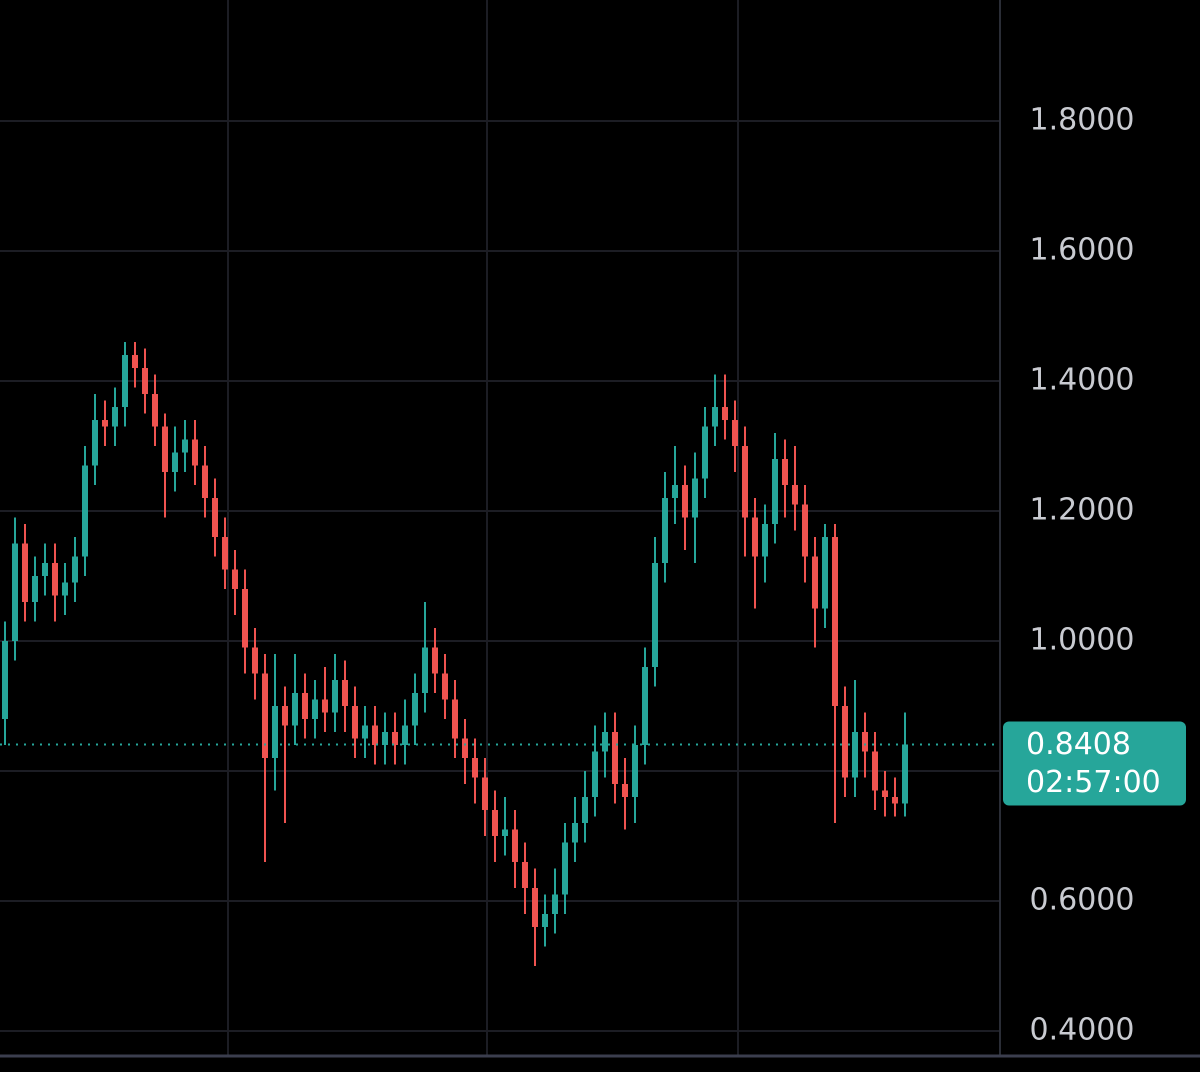 Image resolution: width=1200 pixels, height=1072 pixels. What do you see at coordinates (1082, 640) in the screenshot?
I see `y-tick-label: 1.0000` at bounding box center [1082, 640].